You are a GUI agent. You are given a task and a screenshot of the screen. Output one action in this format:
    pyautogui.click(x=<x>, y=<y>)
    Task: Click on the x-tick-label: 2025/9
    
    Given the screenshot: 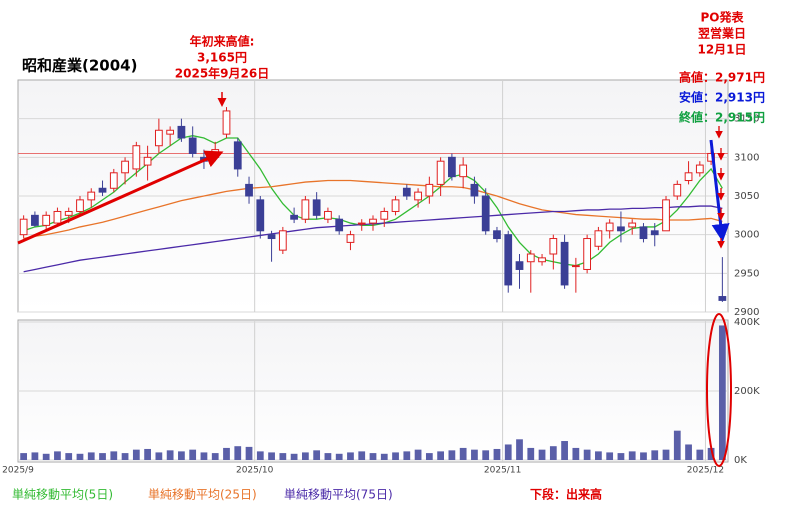 What is the action you would take?
    pyautogui.click(x=18, y=471)
    